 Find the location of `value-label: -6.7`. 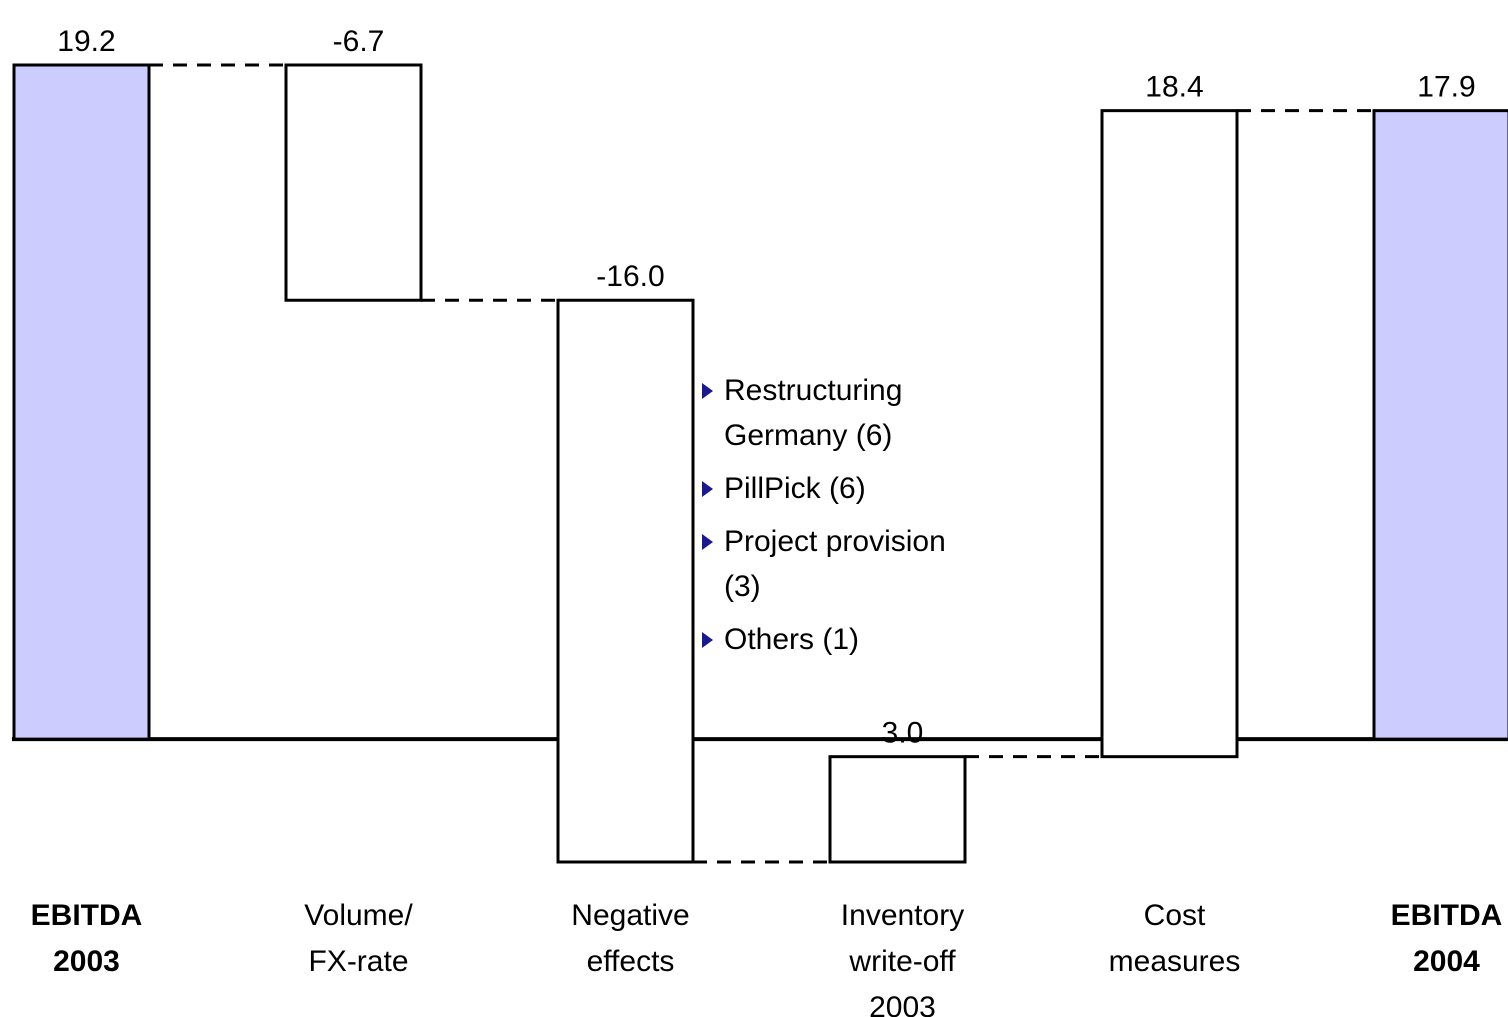

value-label: -6.7 is located at coordinates (359, 41).